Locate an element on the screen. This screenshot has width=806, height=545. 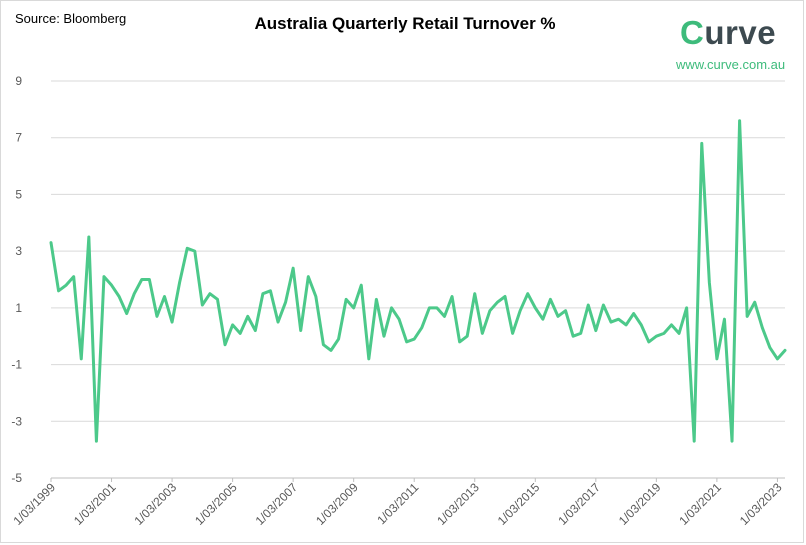
y-tick-label: 9 is located at coordinates (18, 81).